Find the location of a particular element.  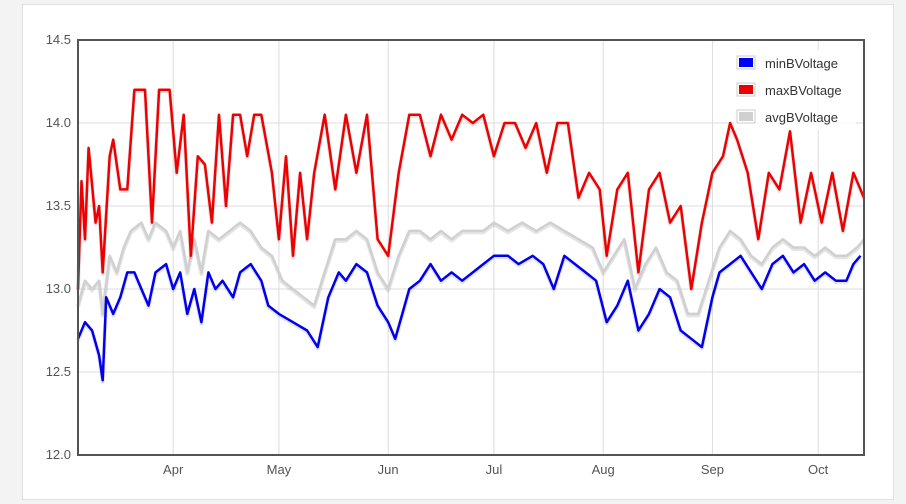

legend-label-maxBVoltage: maxBVoltage is located at coordinates (803, 90).